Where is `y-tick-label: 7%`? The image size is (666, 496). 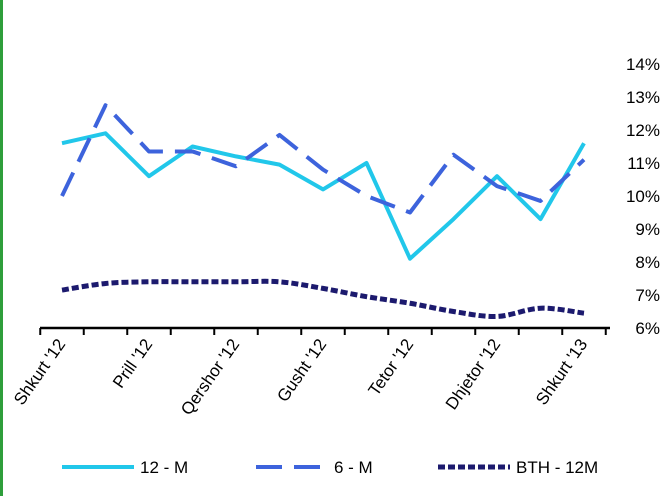 y-tick-label: 7% is located at coordinates (647, 295).